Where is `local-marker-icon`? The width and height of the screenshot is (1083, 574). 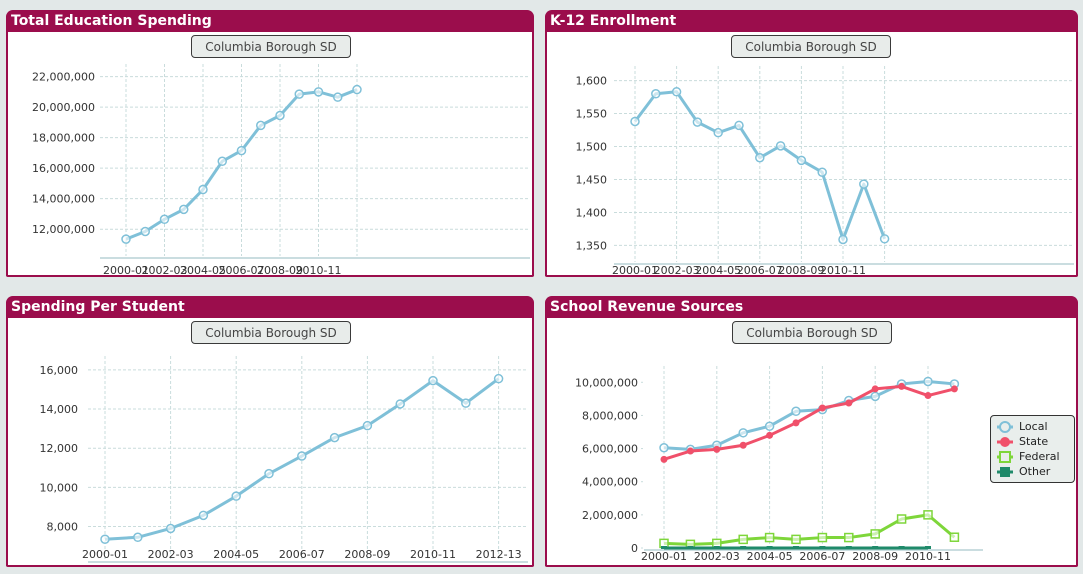 local-marker-icon is located at coordinates (1005, 426).